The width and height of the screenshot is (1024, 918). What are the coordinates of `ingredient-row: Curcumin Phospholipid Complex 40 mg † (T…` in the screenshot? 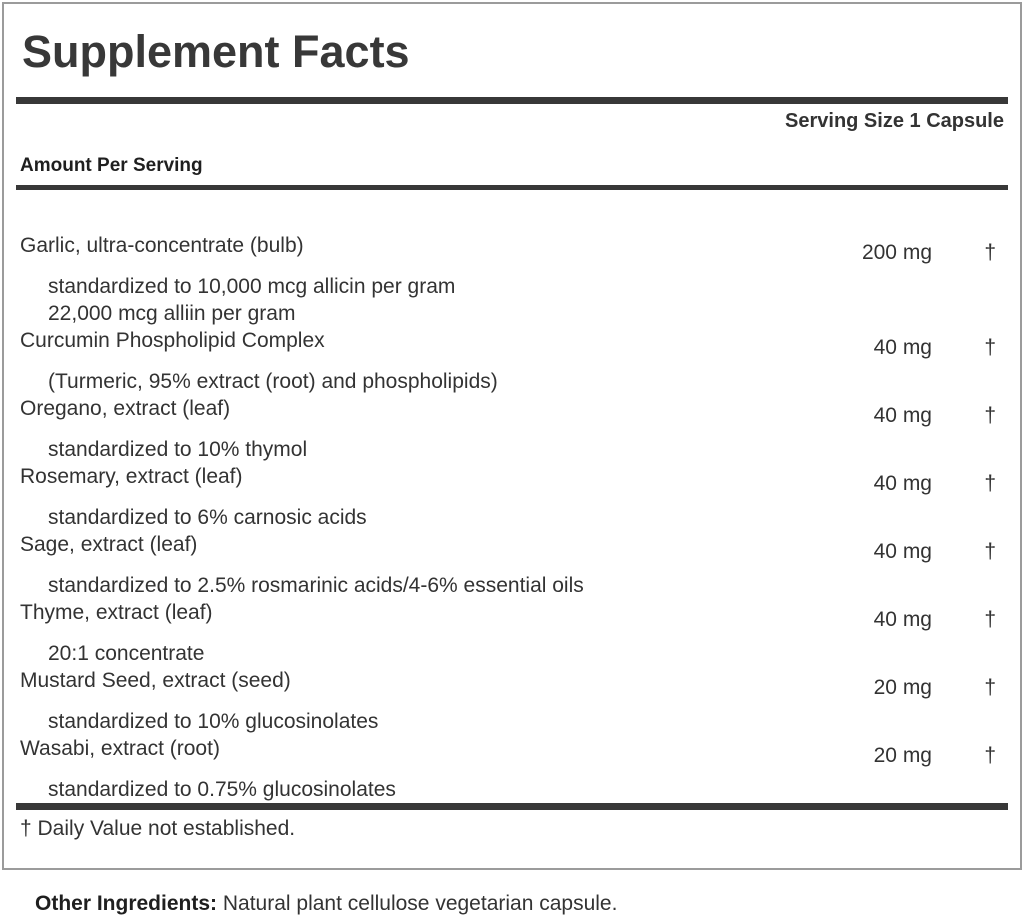 It's located at (512, 361).